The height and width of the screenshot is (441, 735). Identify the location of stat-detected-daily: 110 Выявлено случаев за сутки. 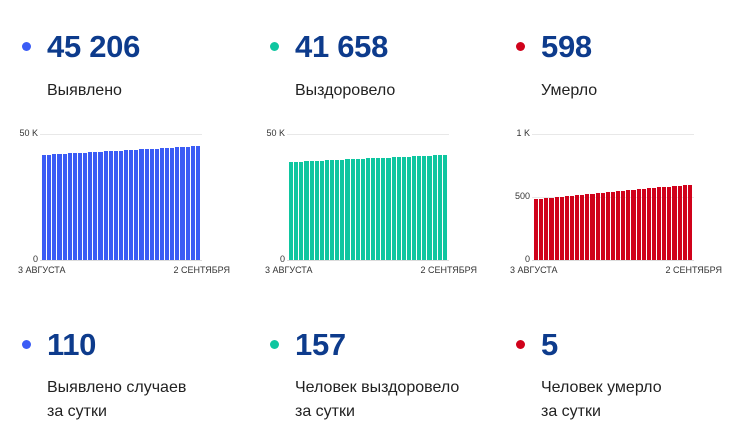
(132, 378).